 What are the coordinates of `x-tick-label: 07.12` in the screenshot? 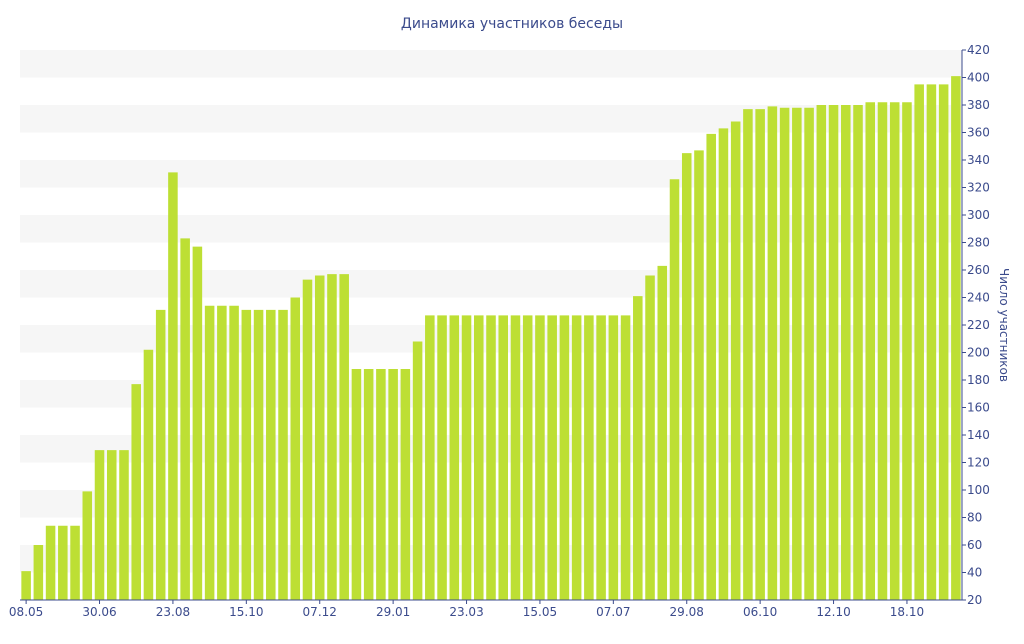 It's located at (320, 612).